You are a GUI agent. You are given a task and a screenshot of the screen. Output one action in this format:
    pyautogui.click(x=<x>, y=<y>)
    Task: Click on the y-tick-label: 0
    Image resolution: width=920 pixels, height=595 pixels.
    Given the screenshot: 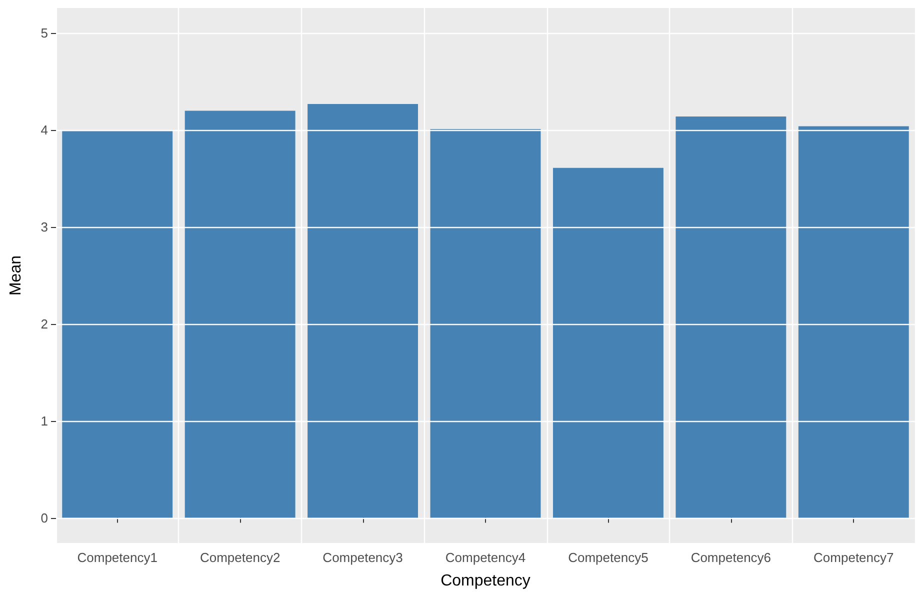 What is the action you would take?
    pyautogui.click(x=44, y=518)
    